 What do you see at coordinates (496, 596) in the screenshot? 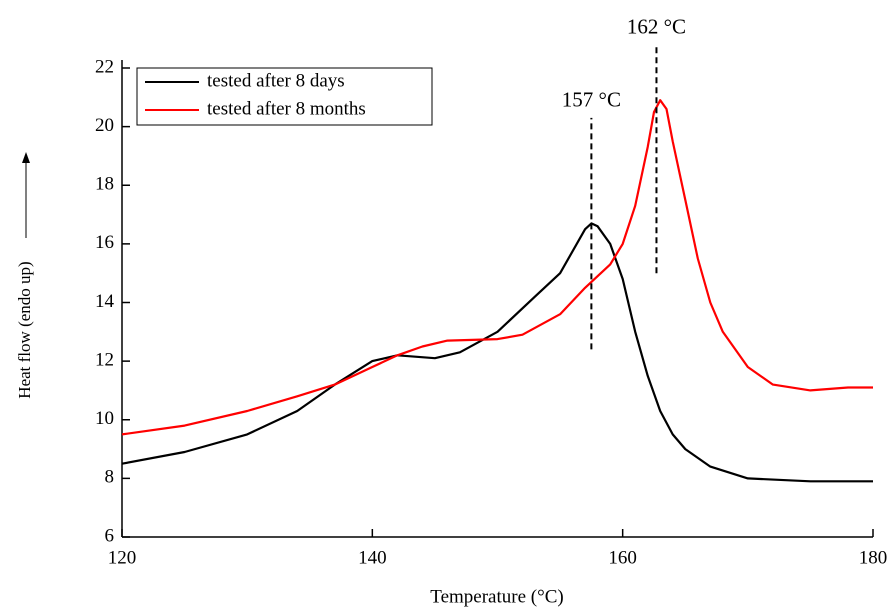
I see `x-axis-label: Temperature (°C)` at bounding box center [496, 596].